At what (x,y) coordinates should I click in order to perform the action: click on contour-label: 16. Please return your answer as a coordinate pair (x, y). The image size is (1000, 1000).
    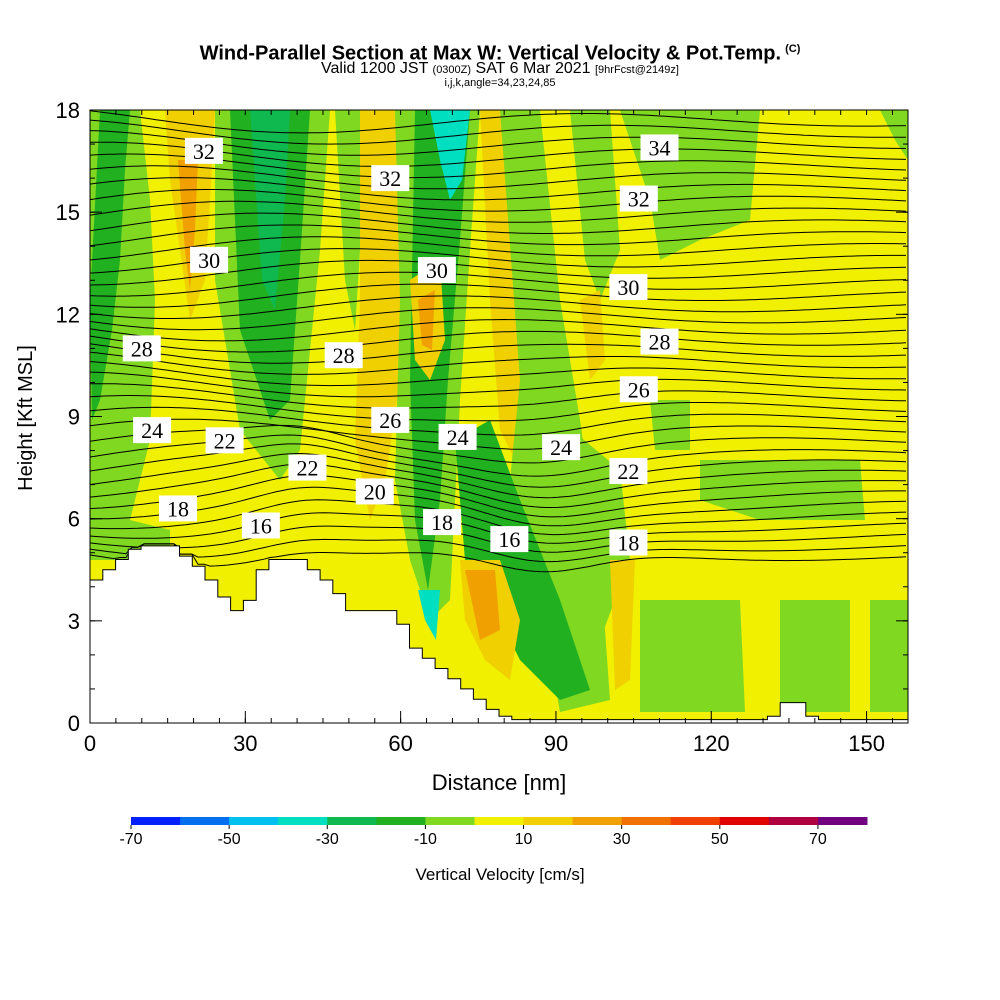
    Looking at the image, I should click on (509, 539).